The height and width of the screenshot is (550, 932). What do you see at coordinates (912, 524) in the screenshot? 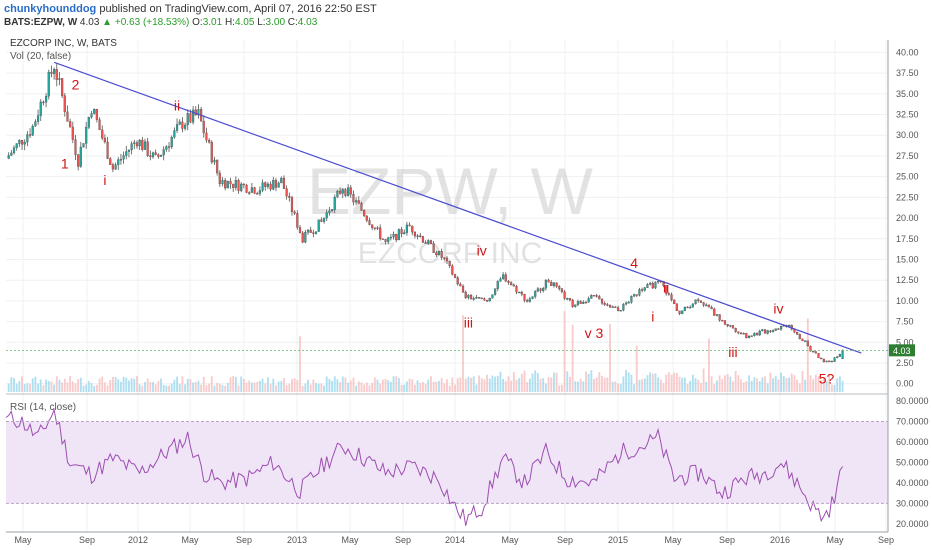
I see `rsi-tick-label: 20.0000` at bounding box center [912, 524].